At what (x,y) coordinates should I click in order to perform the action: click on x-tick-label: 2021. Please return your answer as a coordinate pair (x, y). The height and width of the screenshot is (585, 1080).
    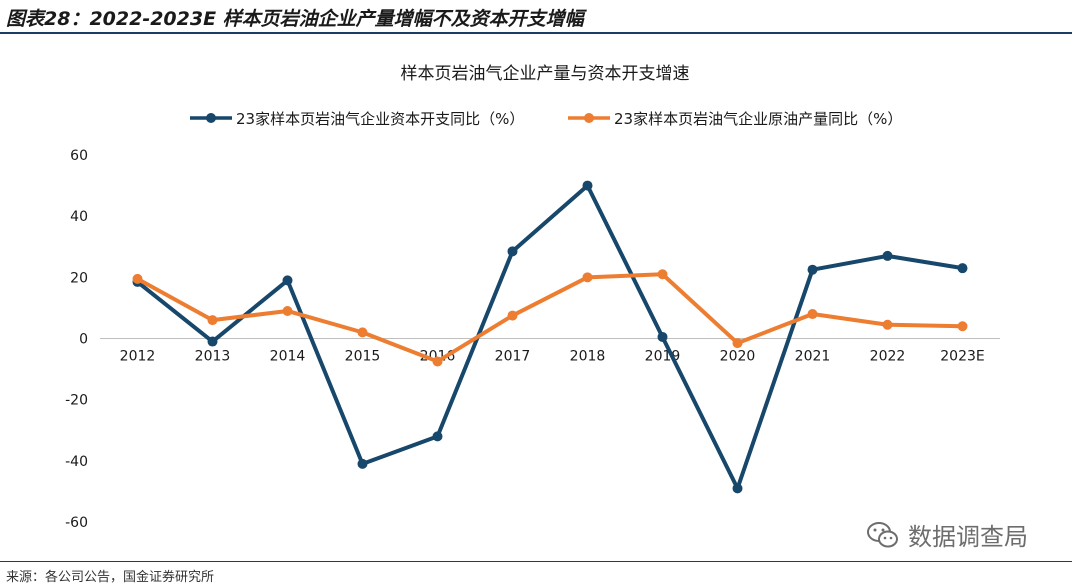
    Looking at the image, I should click on (813, 357).